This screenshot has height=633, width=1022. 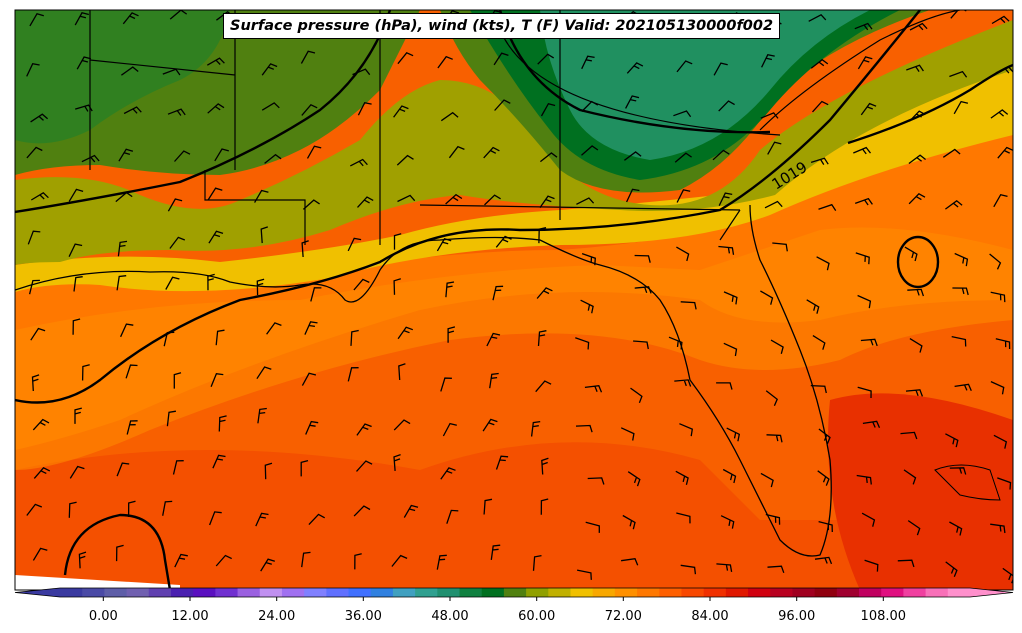 I want to click on temperature-fill-hottest, so click(x=920, y=491).